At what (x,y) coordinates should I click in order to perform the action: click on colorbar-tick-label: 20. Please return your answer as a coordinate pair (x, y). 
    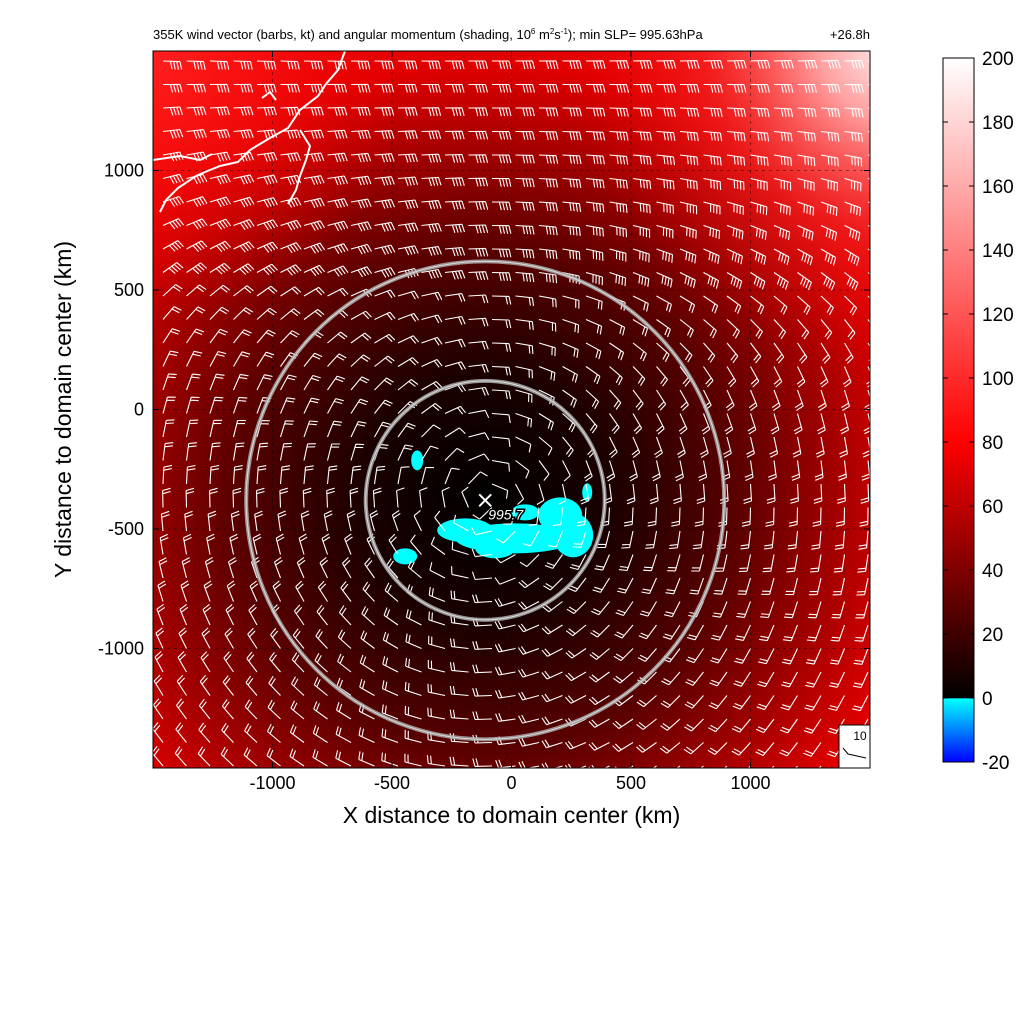
    Looking at the image, I should click on (992, 635).